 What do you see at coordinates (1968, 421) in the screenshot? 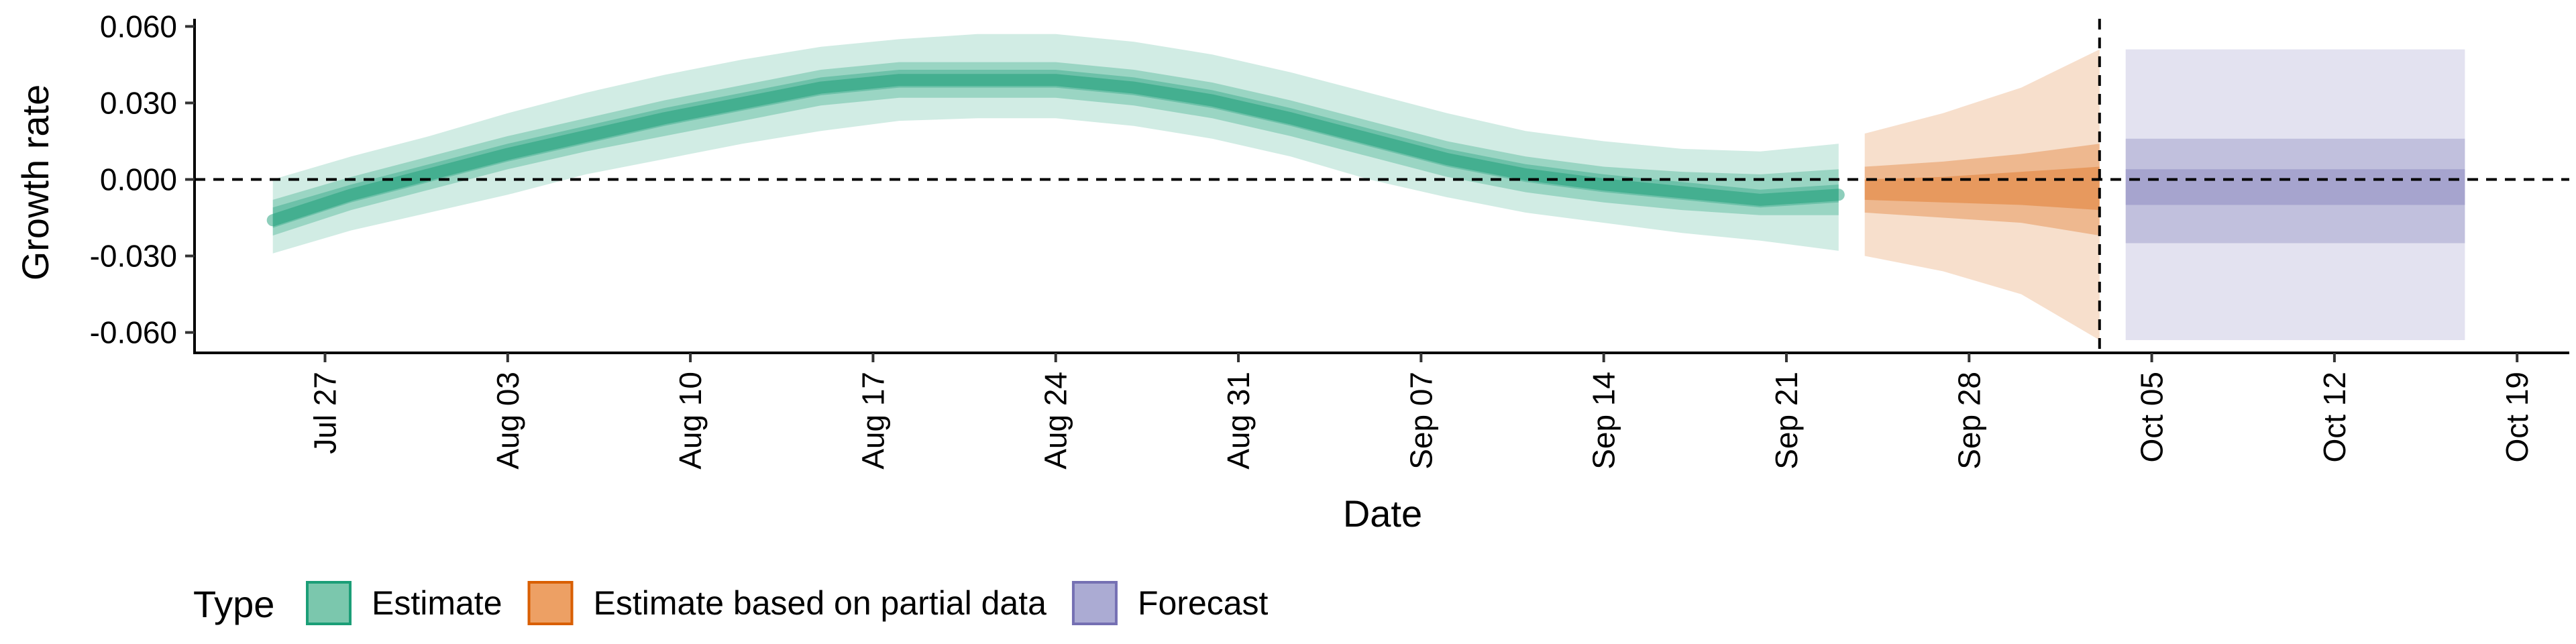
I see `x-tick-label: Sep 28` at bounding box center [1968, 421].